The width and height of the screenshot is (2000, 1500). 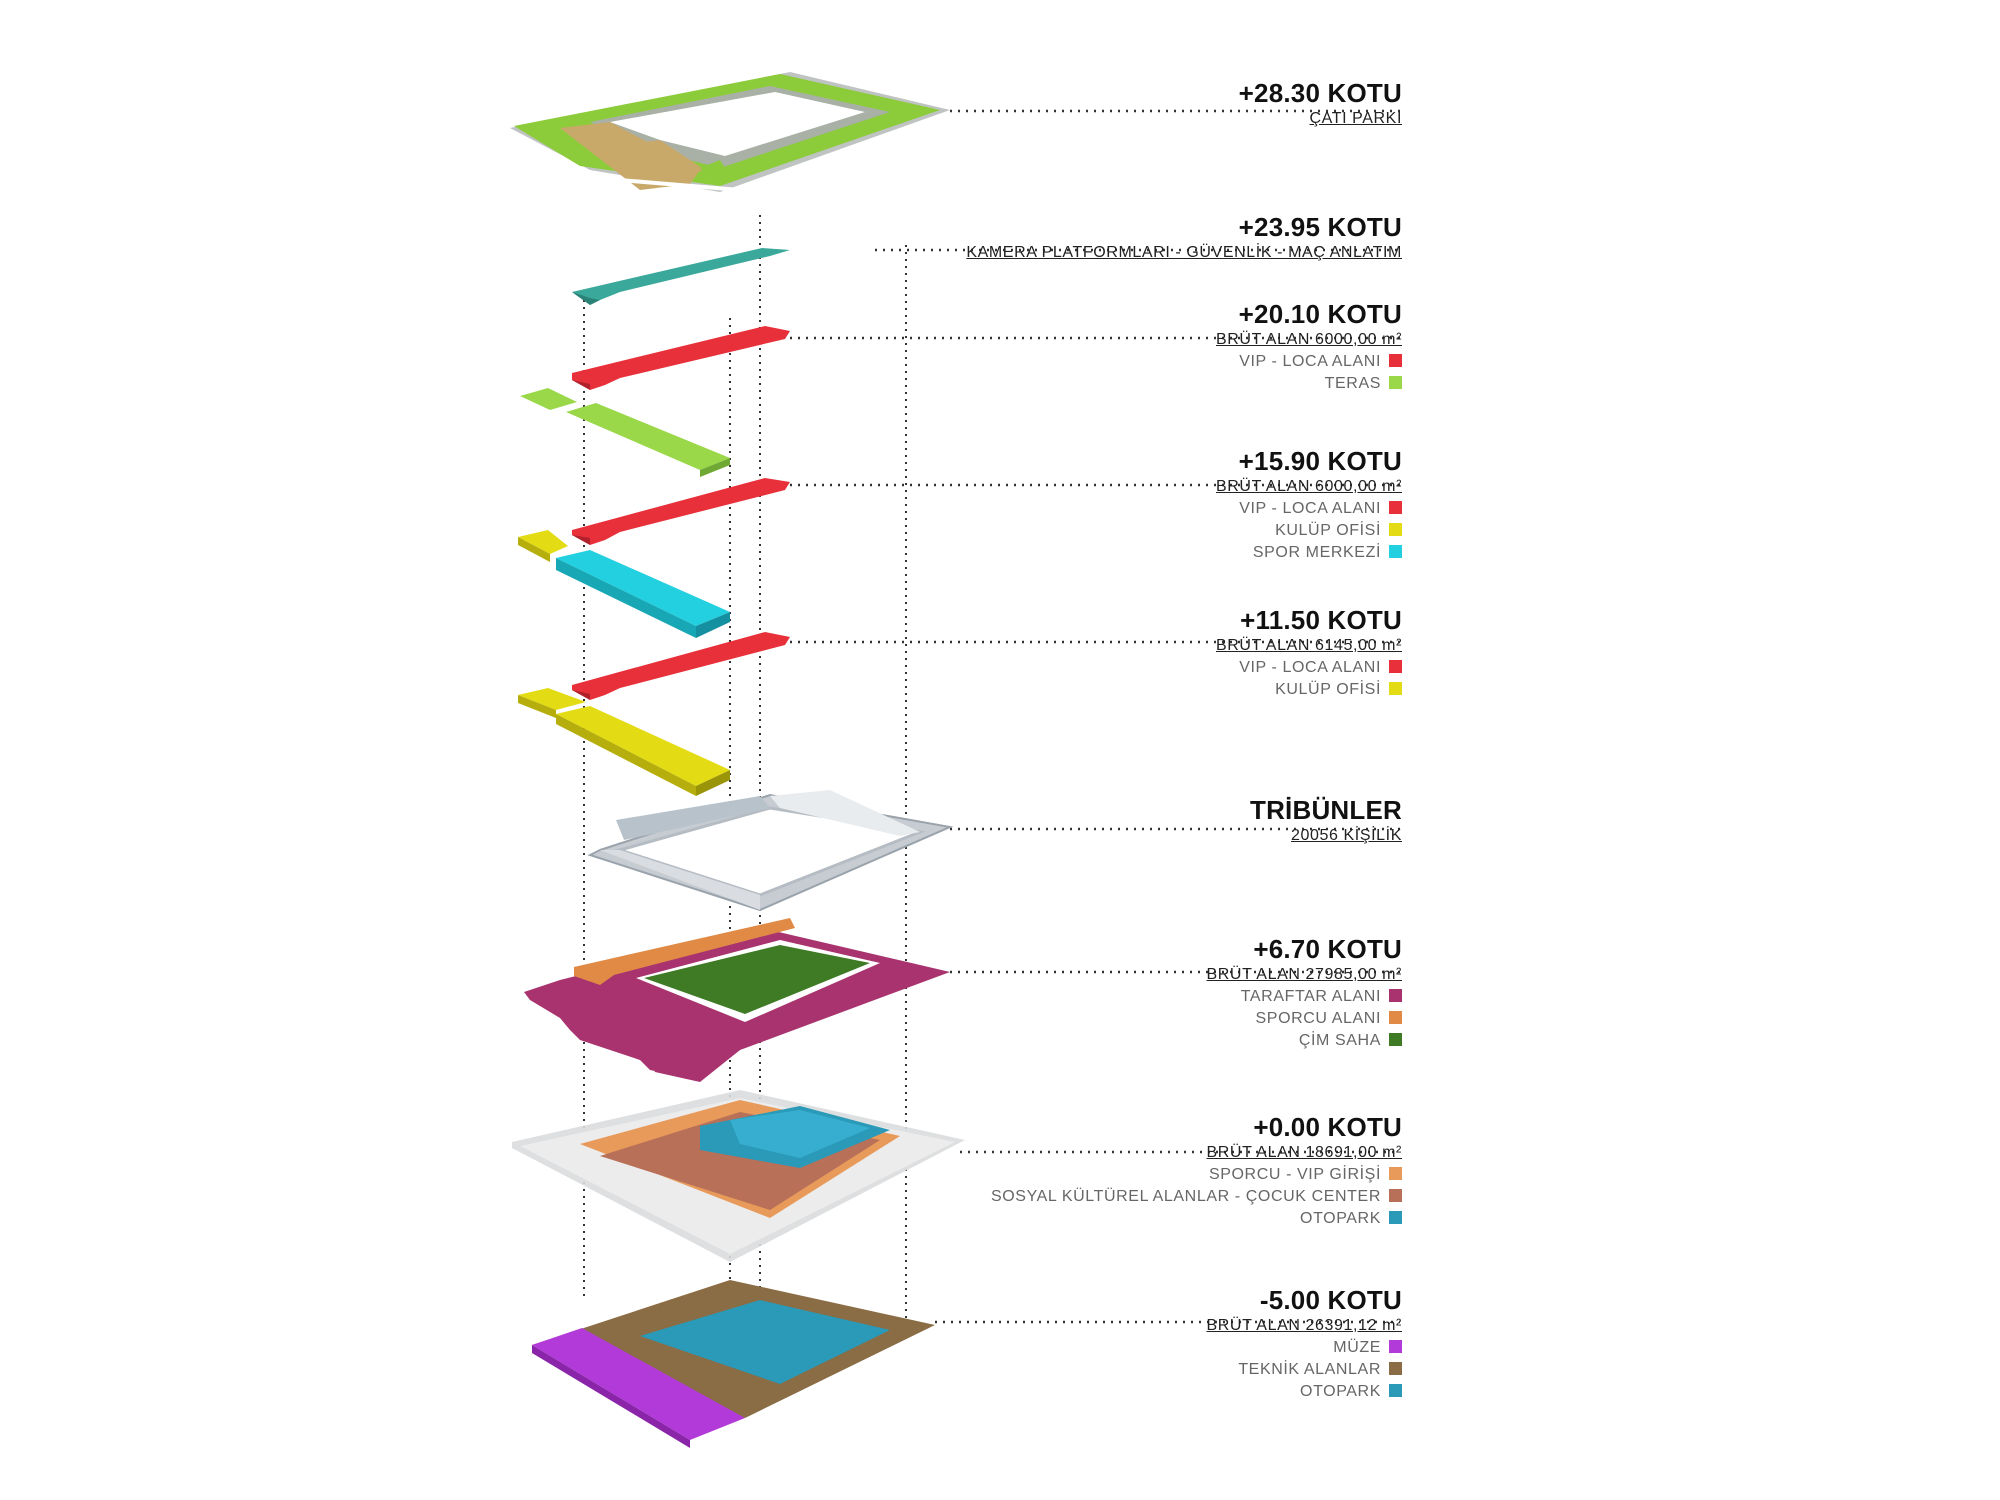 What do you see at coordinates (1304, 1348) in the screenshot?
I see `legend-item: MÜZE` at bounding box center [1304, 1348].